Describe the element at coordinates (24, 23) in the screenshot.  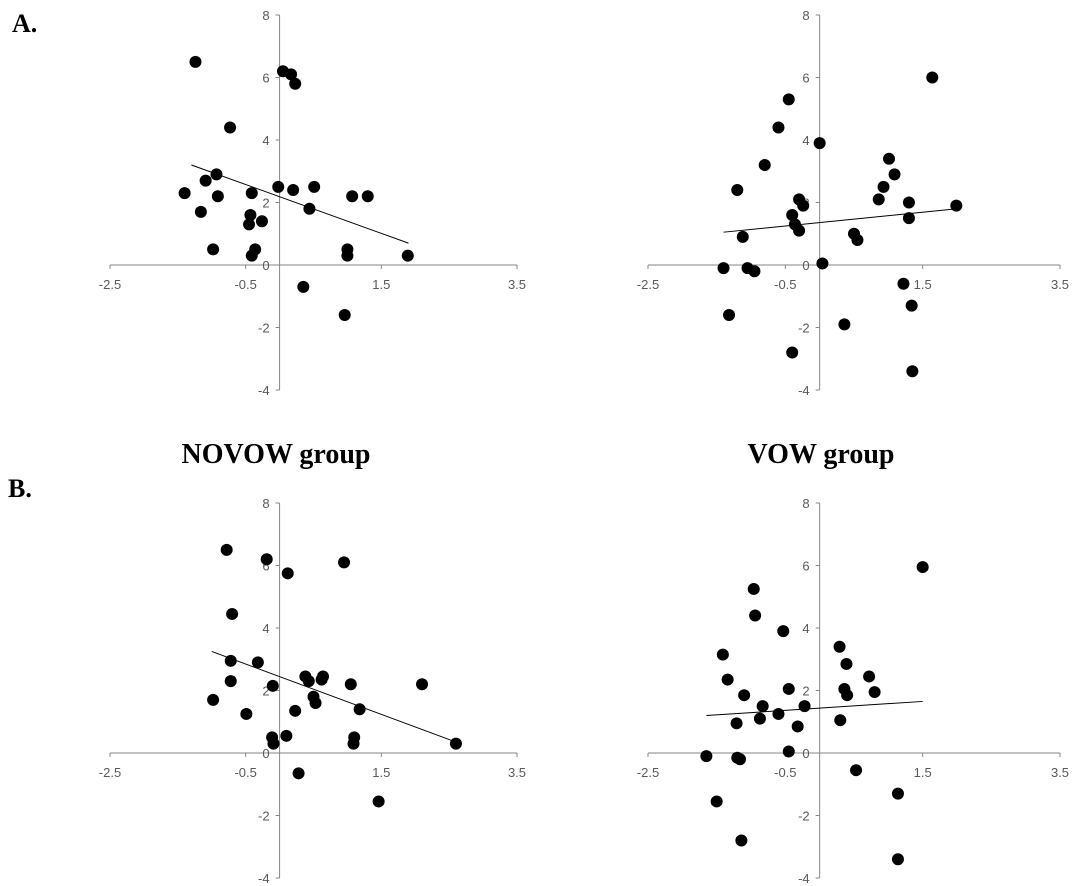
I see `panel-a-label: A.` at that location.